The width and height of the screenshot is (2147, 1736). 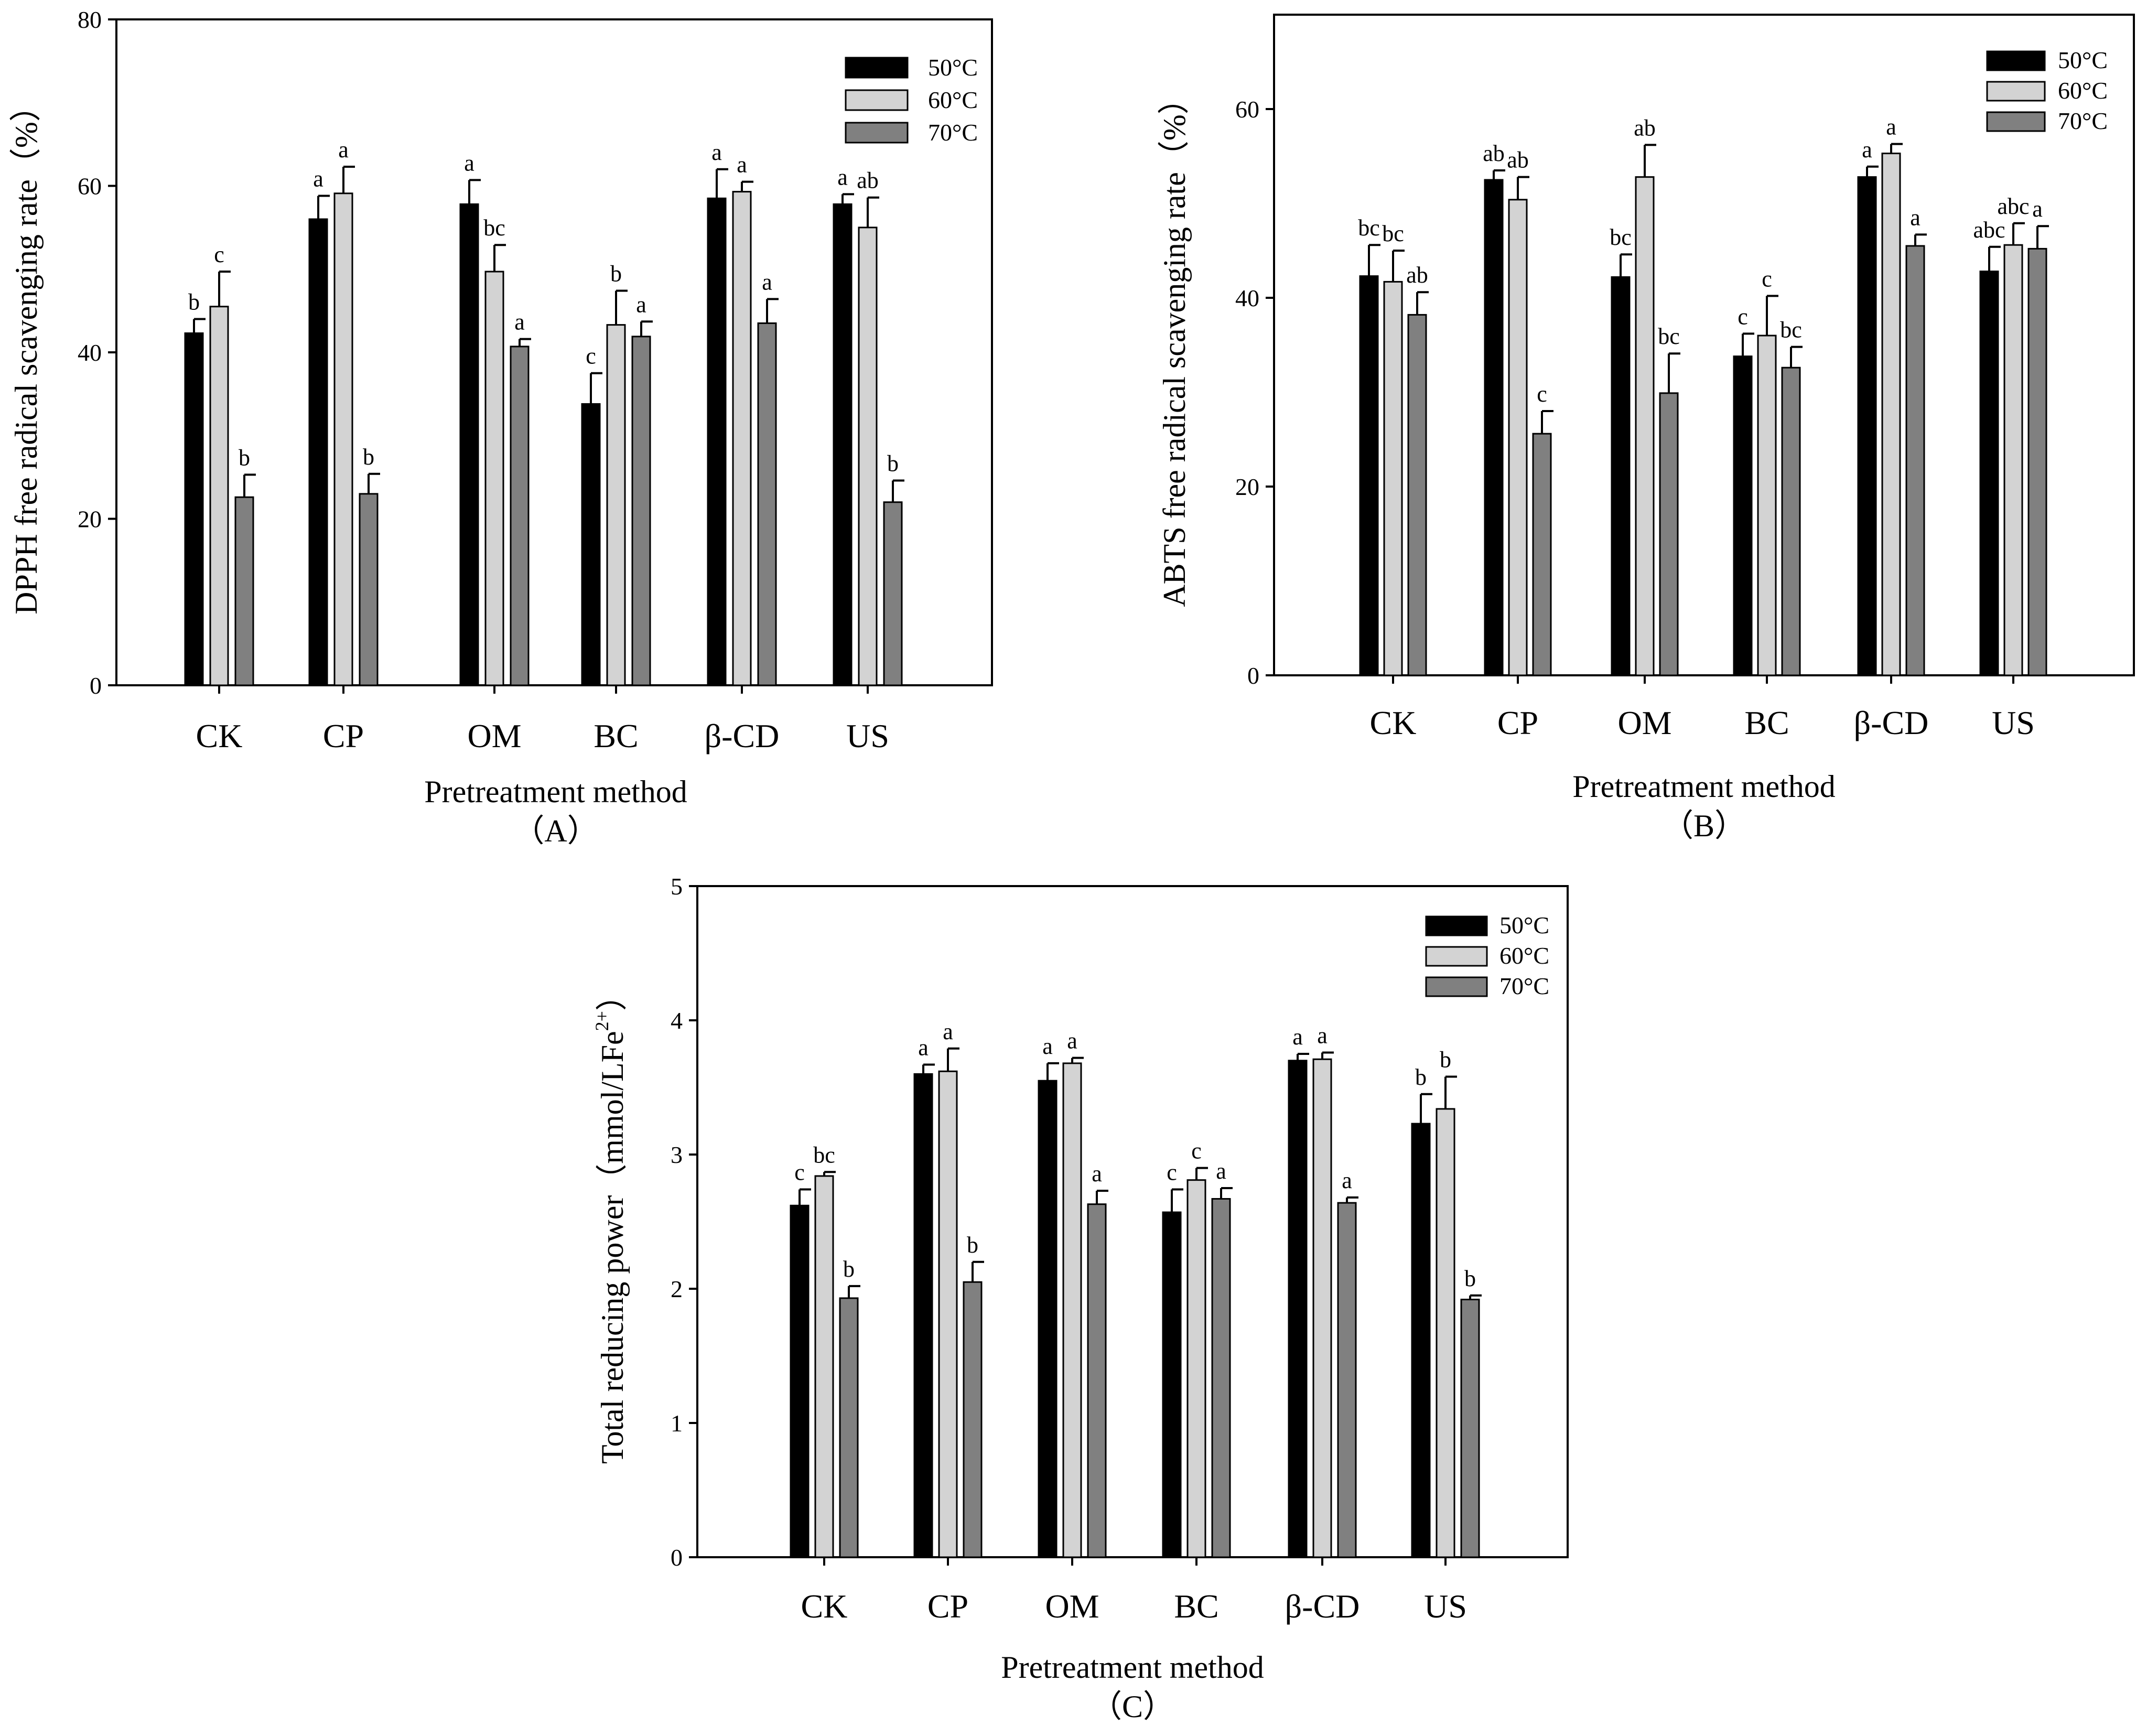 I want to click on category-label: β-CD, so click(x=742, y=736).